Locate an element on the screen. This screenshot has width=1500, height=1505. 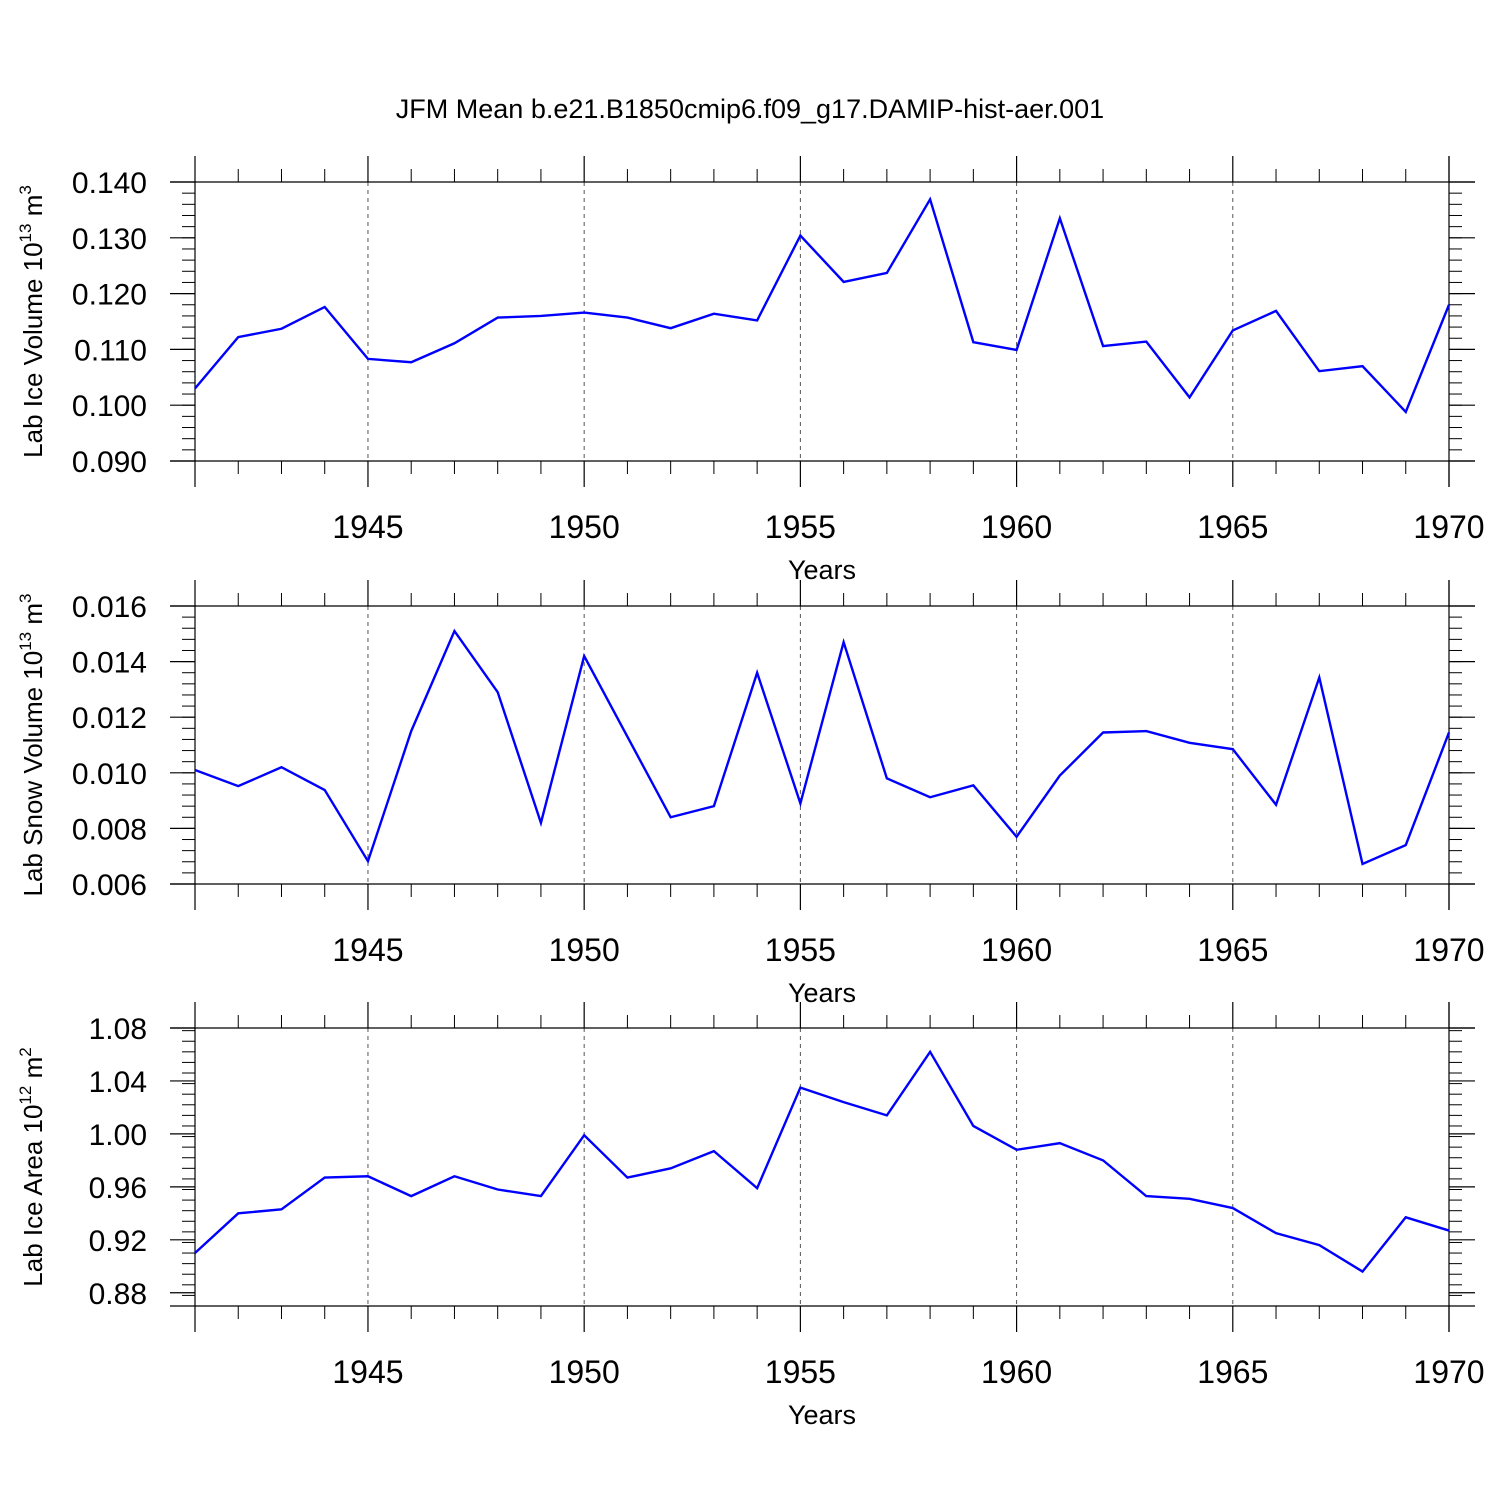
y-axis-label: Lab Ice Area 1012 m2 is located at coordinates (32, 1166).